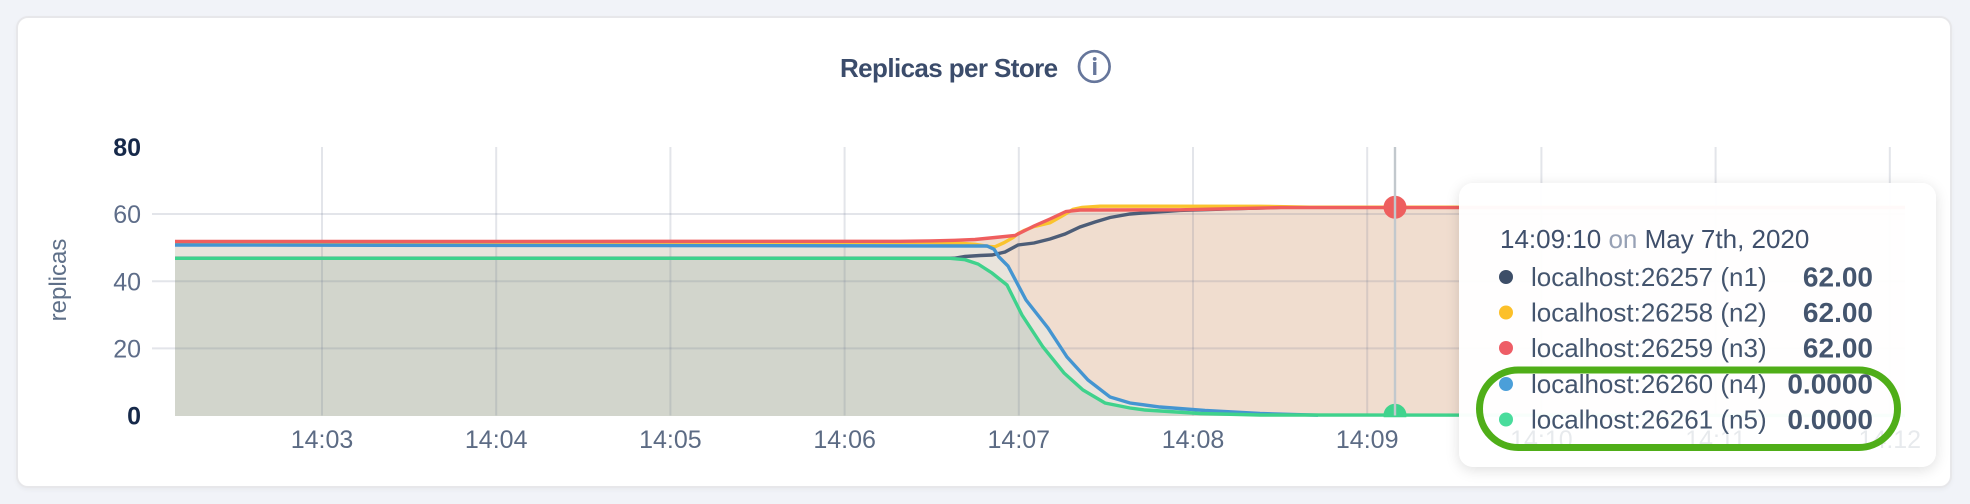 The width and height of the screenshot is (1970, 504). I want to click on svg-text: 14:05, so click(670, 440).